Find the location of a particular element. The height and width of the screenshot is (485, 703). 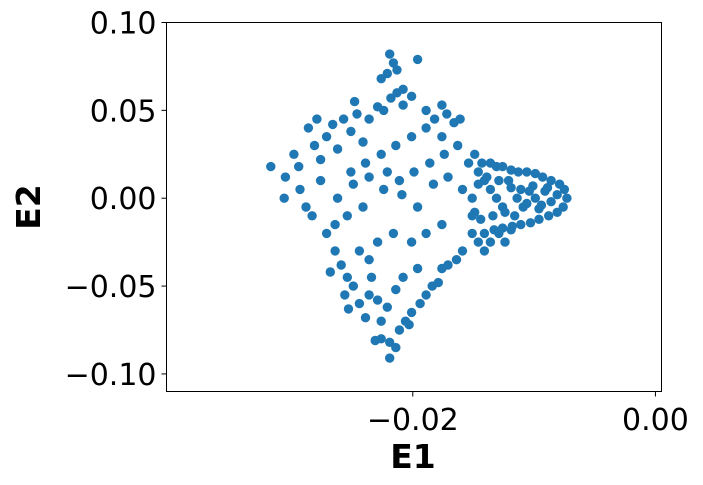

y-tick-label: 0.10 is located at coordinates (123, 24).